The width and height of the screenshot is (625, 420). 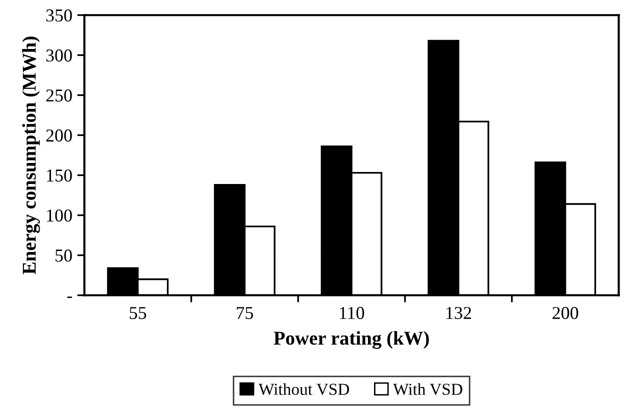 I want to click on y-tick-label: 250, so click(x=59, y=95).